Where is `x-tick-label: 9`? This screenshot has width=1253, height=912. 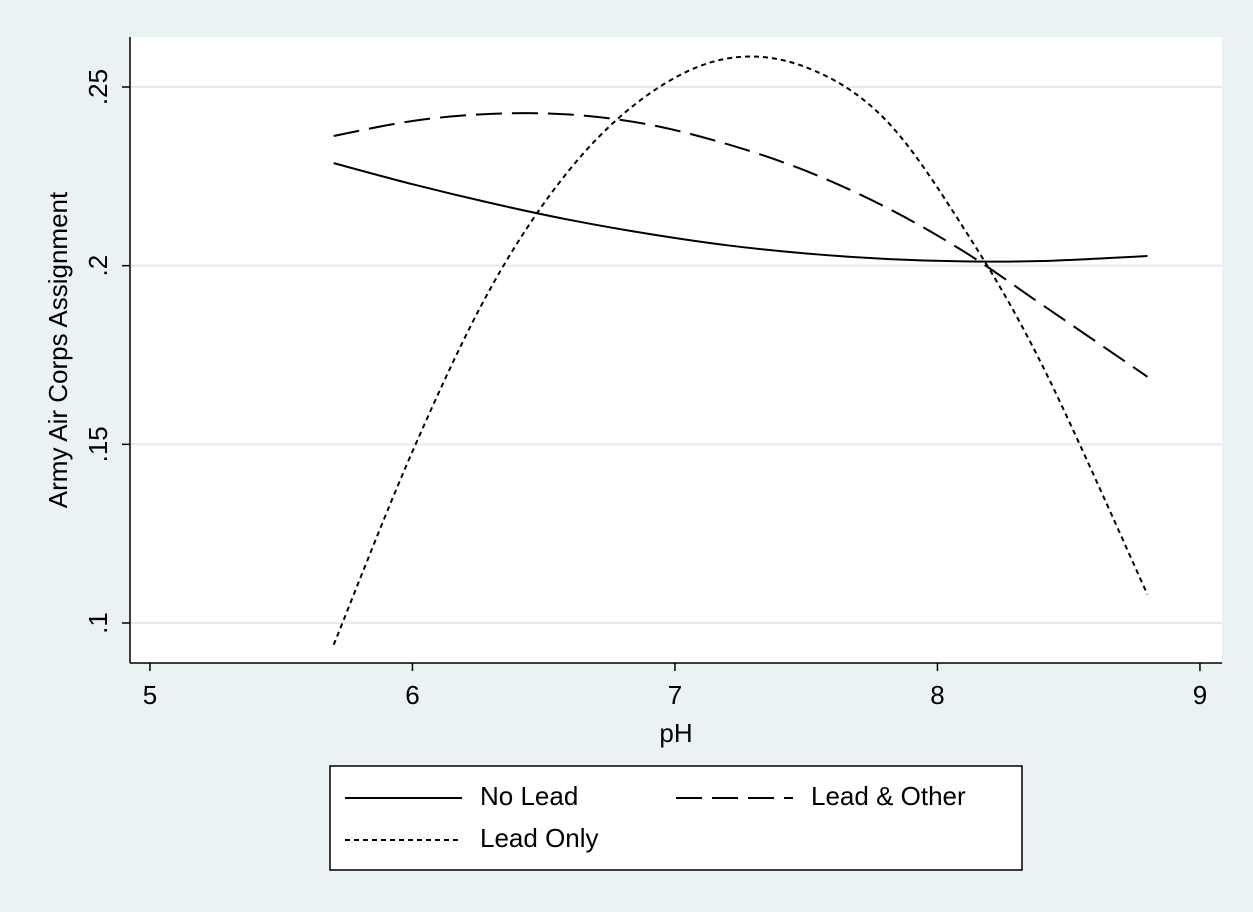 x-tick-label: 9 is located at coordinates (1200, 695).